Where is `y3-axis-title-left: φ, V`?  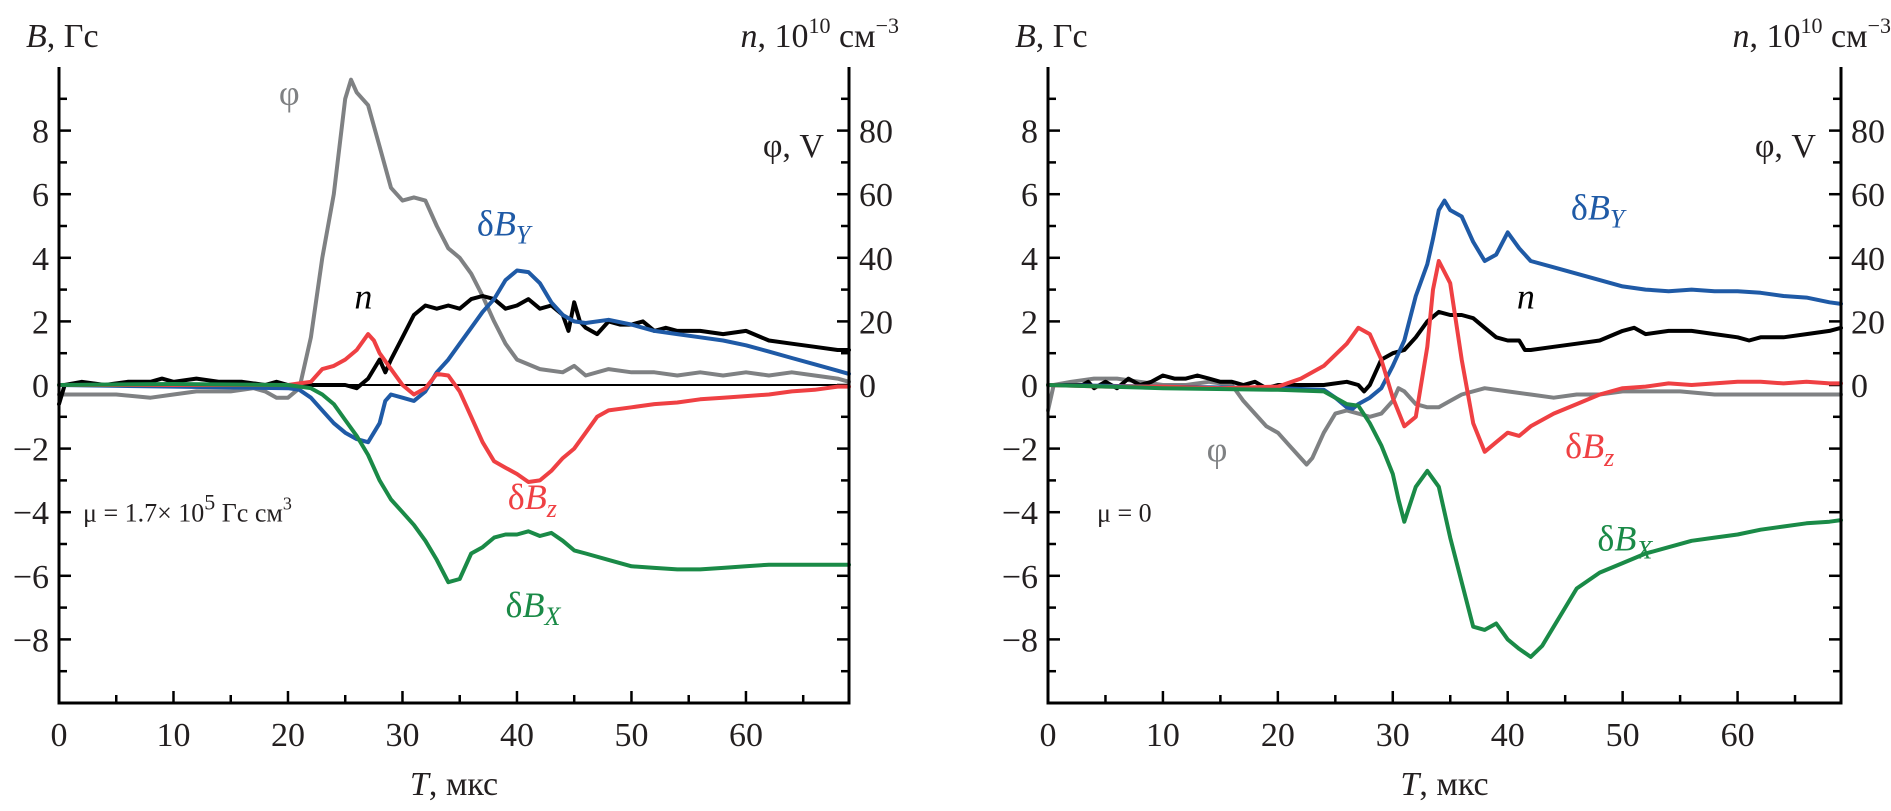
y3-axis-title-left: φ, V is located at coordinates (794, 146).